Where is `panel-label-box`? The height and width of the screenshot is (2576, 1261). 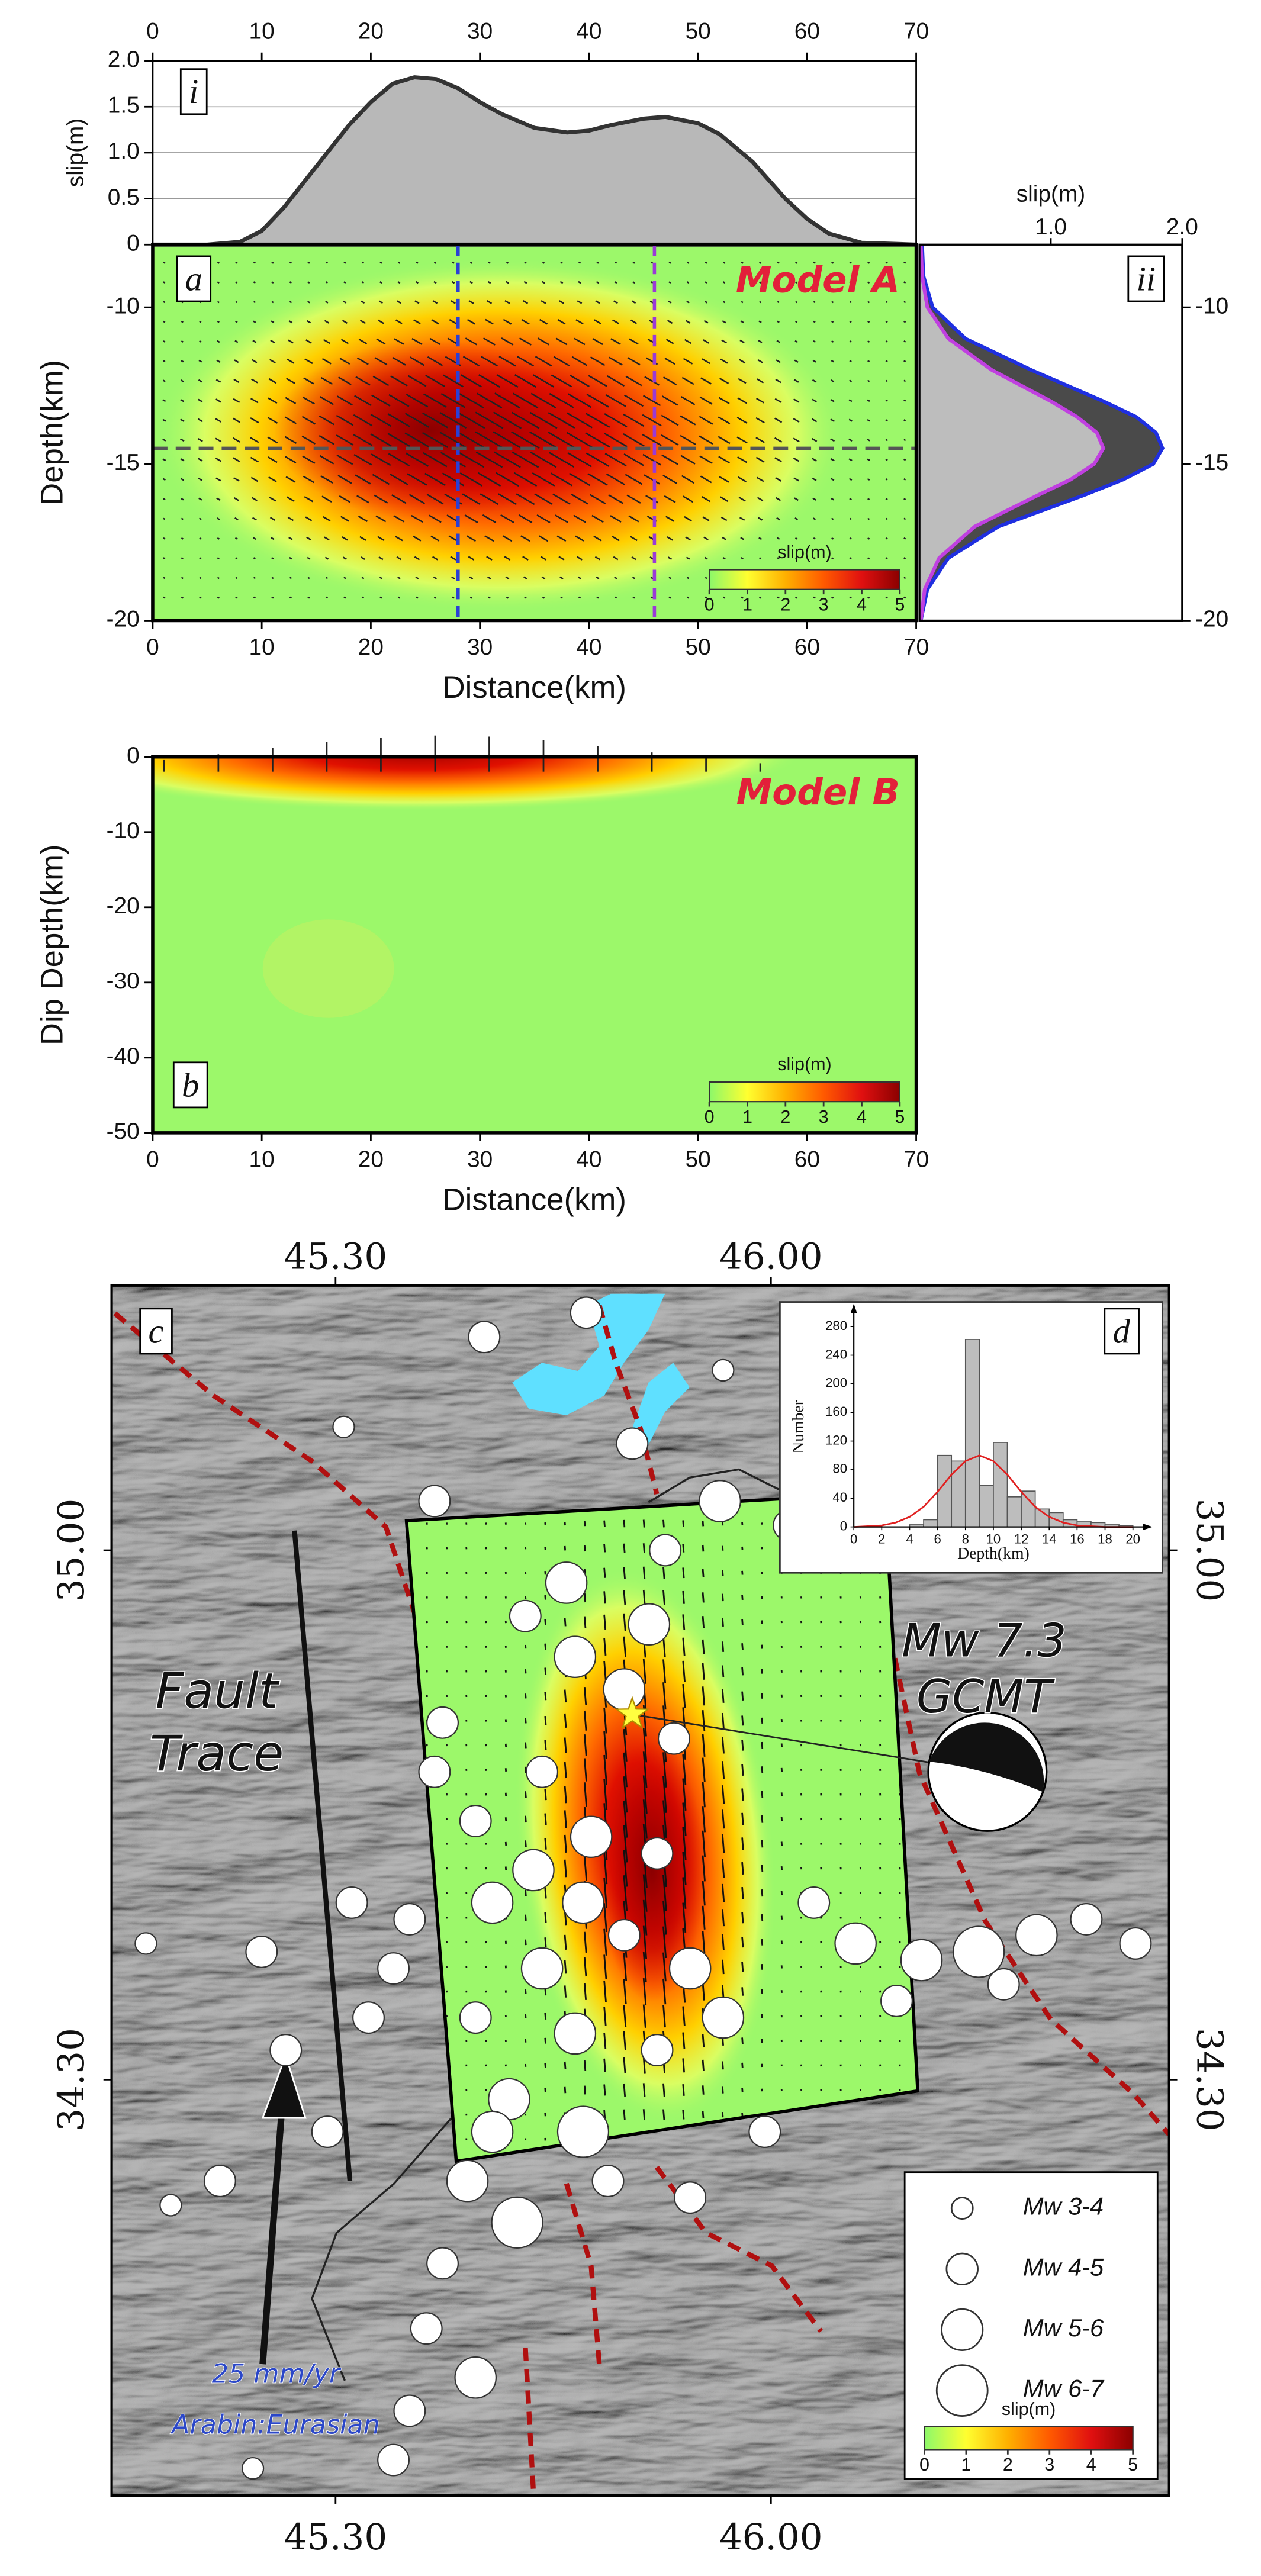
panel-label-box is located at coordinates (156, 1332).